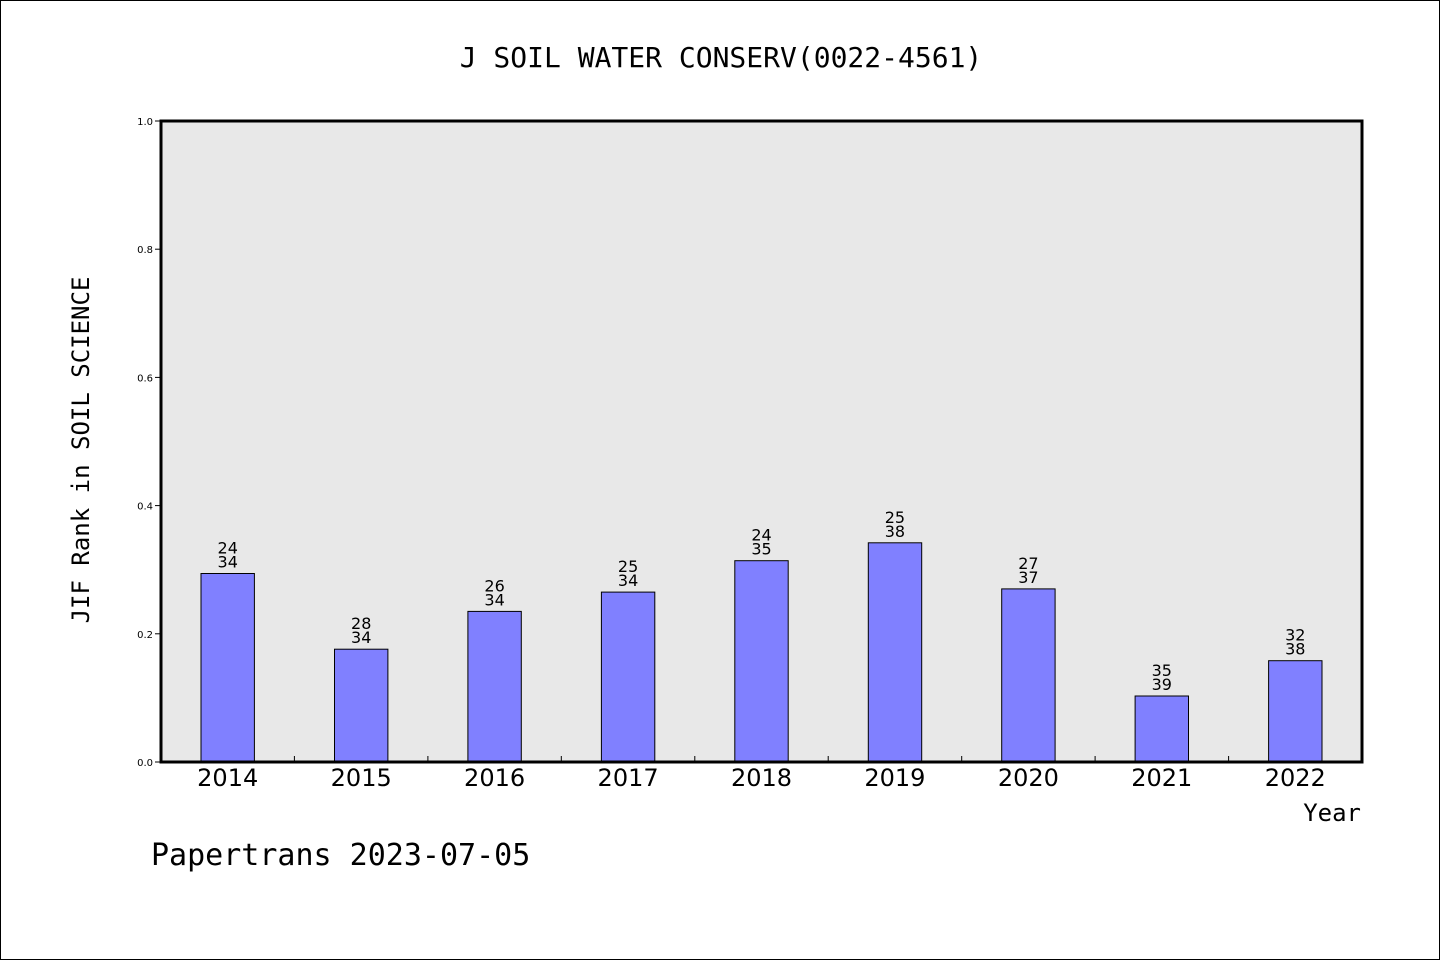  I want to click on y-tick-label-0.0: 0.0, so click(145, 763).